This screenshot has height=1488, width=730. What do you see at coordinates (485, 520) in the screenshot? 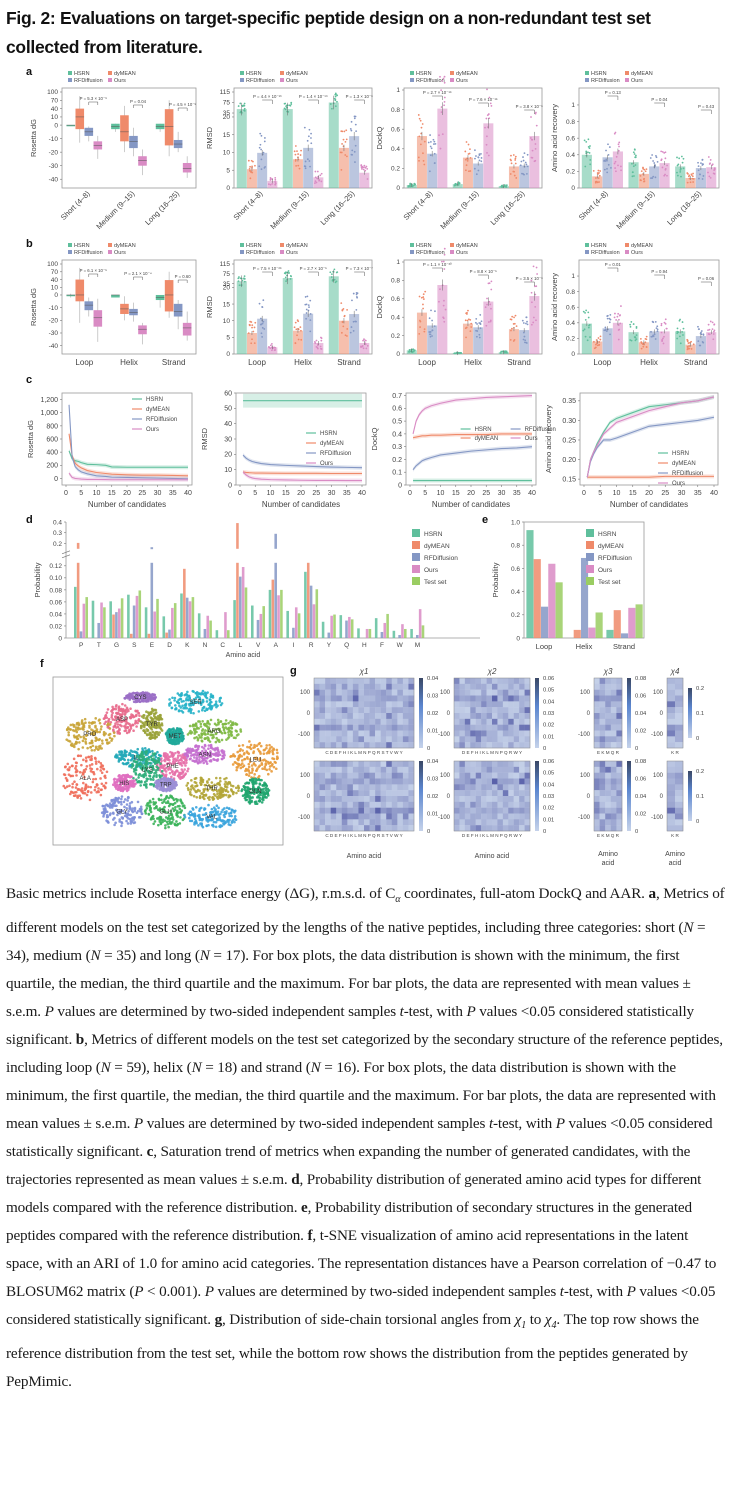
I see `panel-label-e: e` at bounding box center [485, 520].